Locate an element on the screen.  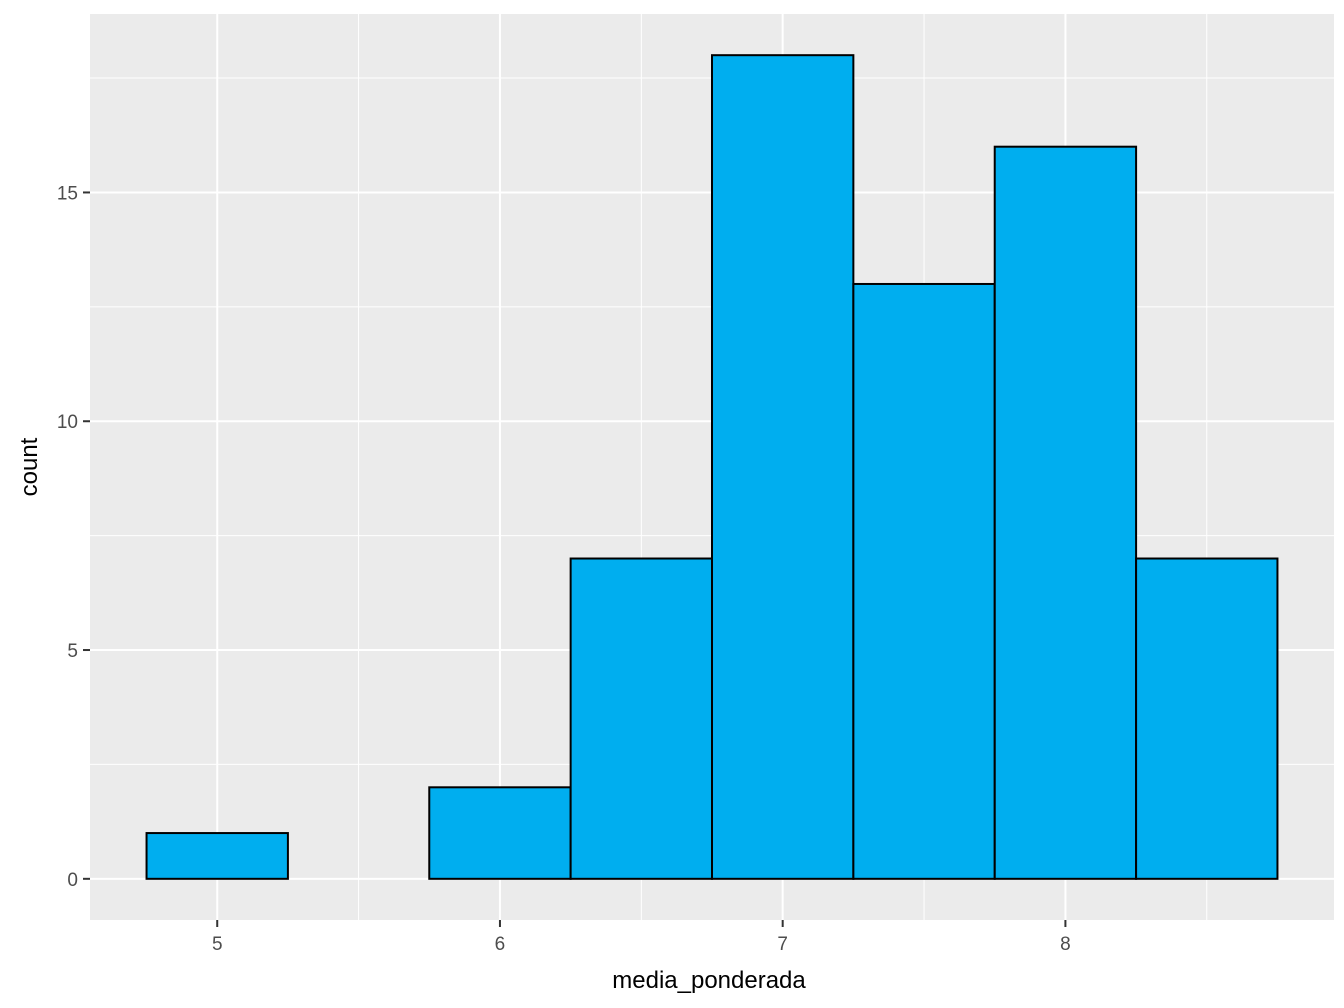
y-tick-label: 15 is located at coordinates (67, 193).